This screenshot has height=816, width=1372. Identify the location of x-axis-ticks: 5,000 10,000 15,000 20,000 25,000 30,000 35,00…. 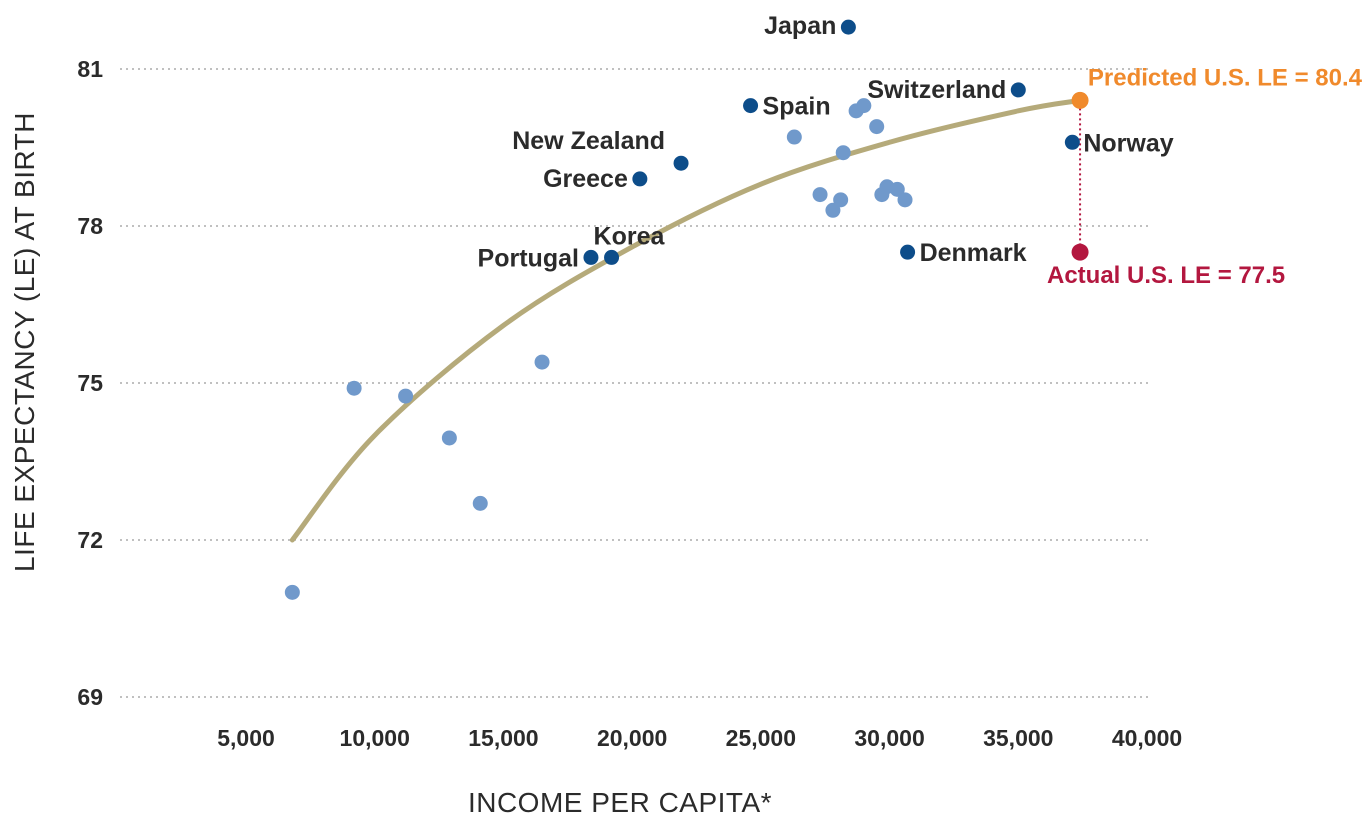
(699, 738).